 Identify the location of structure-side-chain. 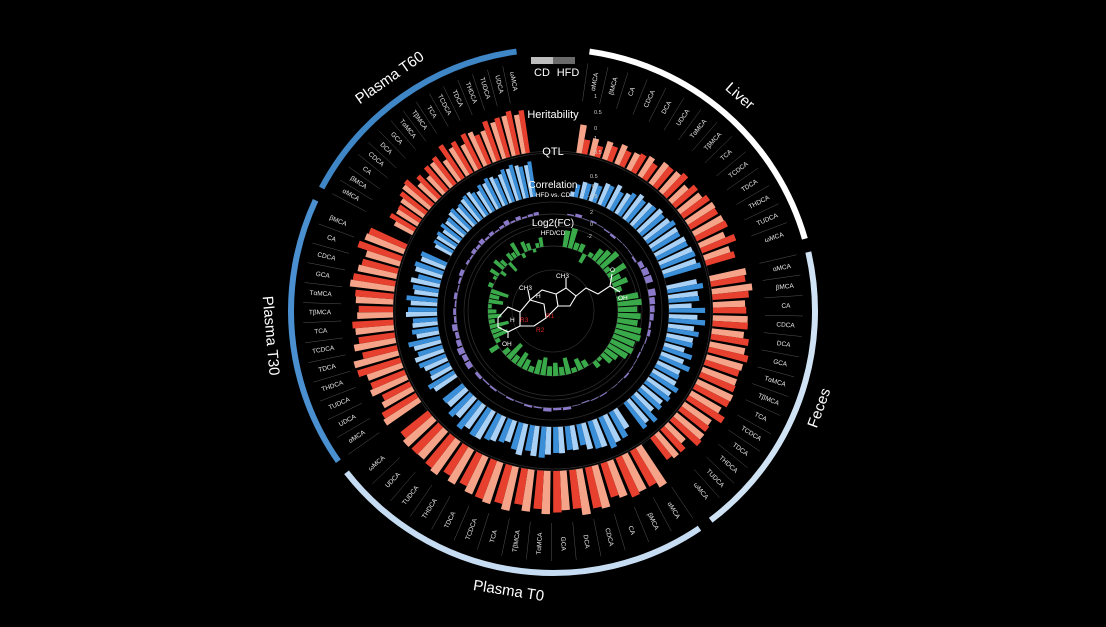
(598, 291).